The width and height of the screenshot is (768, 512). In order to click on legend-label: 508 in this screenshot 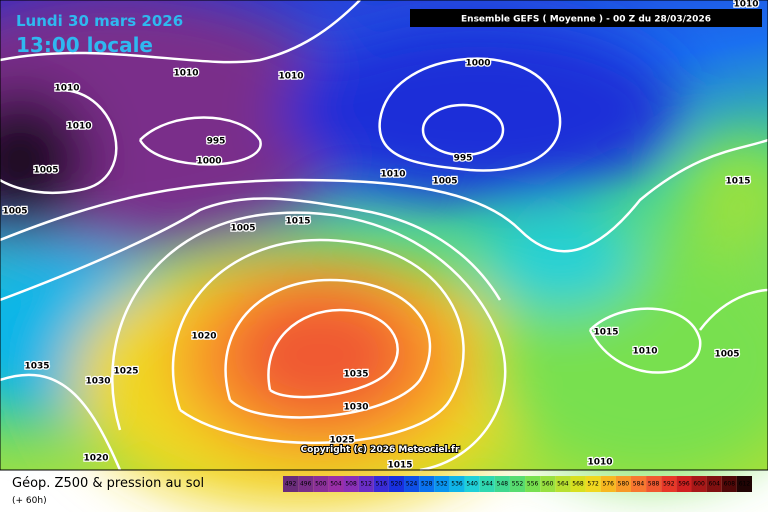, I will do `click(351, 484)`.